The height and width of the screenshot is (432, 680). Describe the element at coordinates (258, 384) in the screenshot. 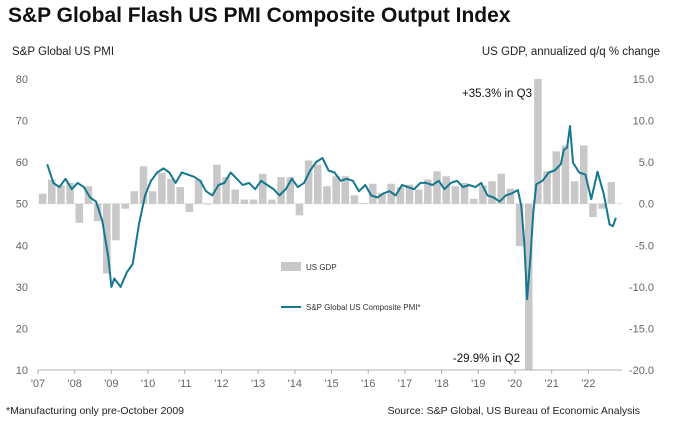

I see `x-tick-label: '13` at that location.